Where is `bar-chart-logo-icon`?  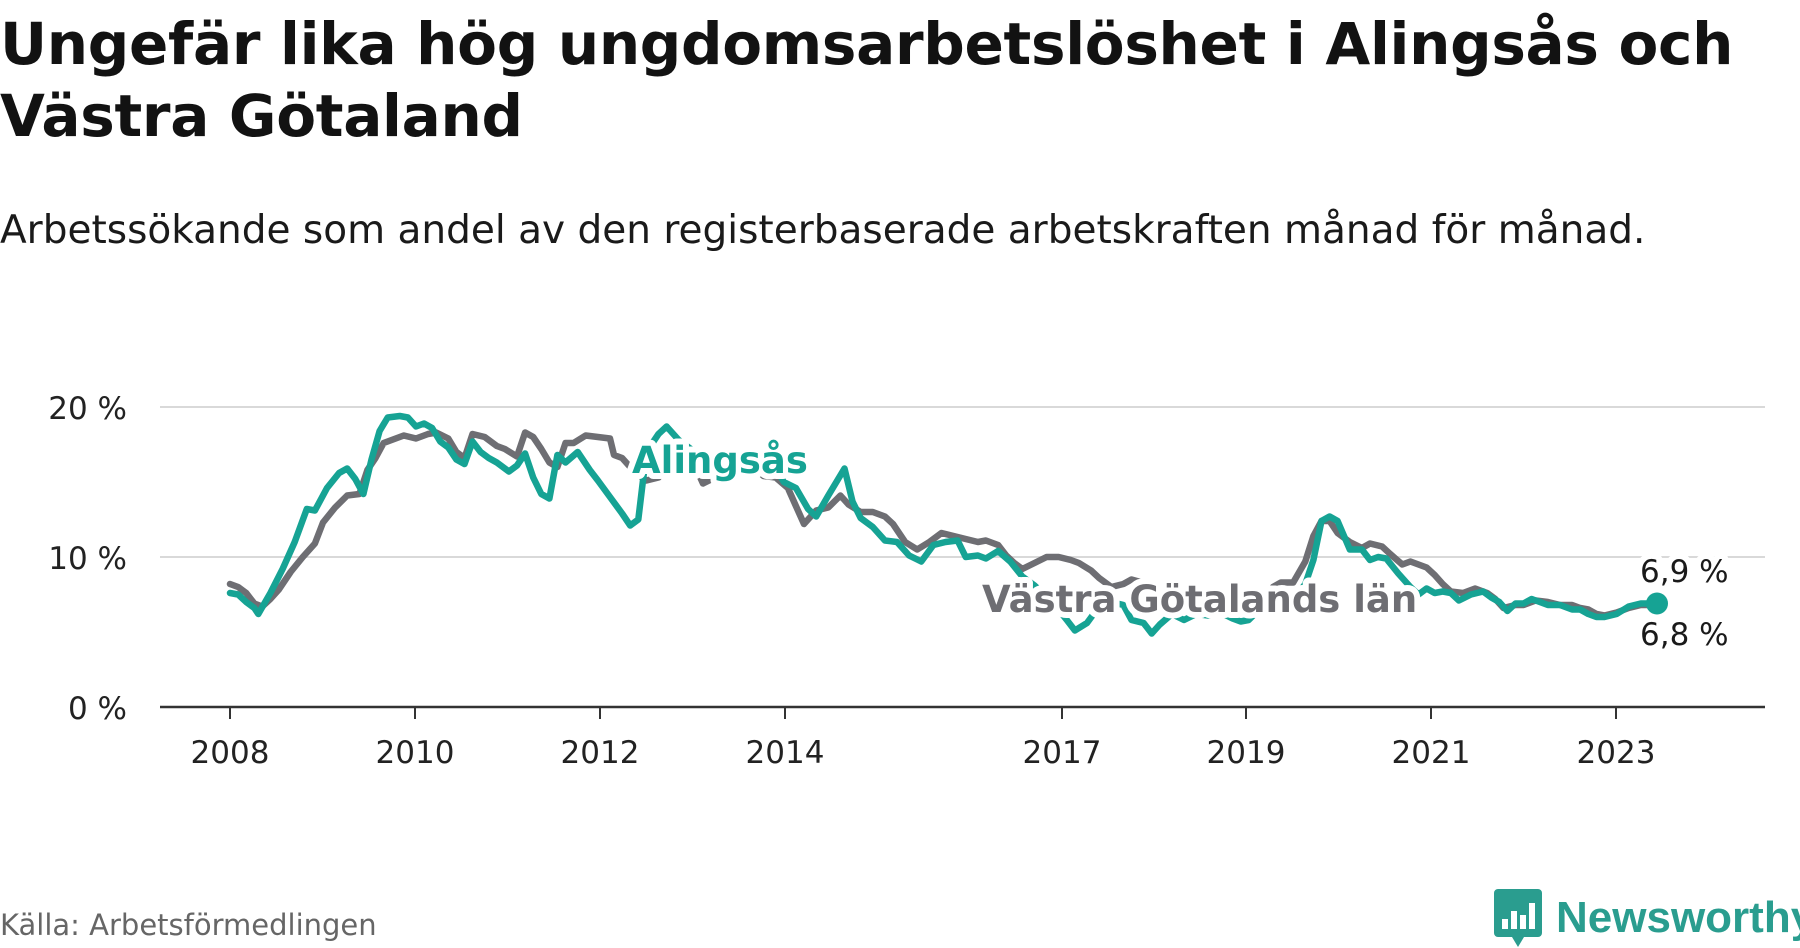
bar-chart-logo-icon is located at coordinates (1518, 918).